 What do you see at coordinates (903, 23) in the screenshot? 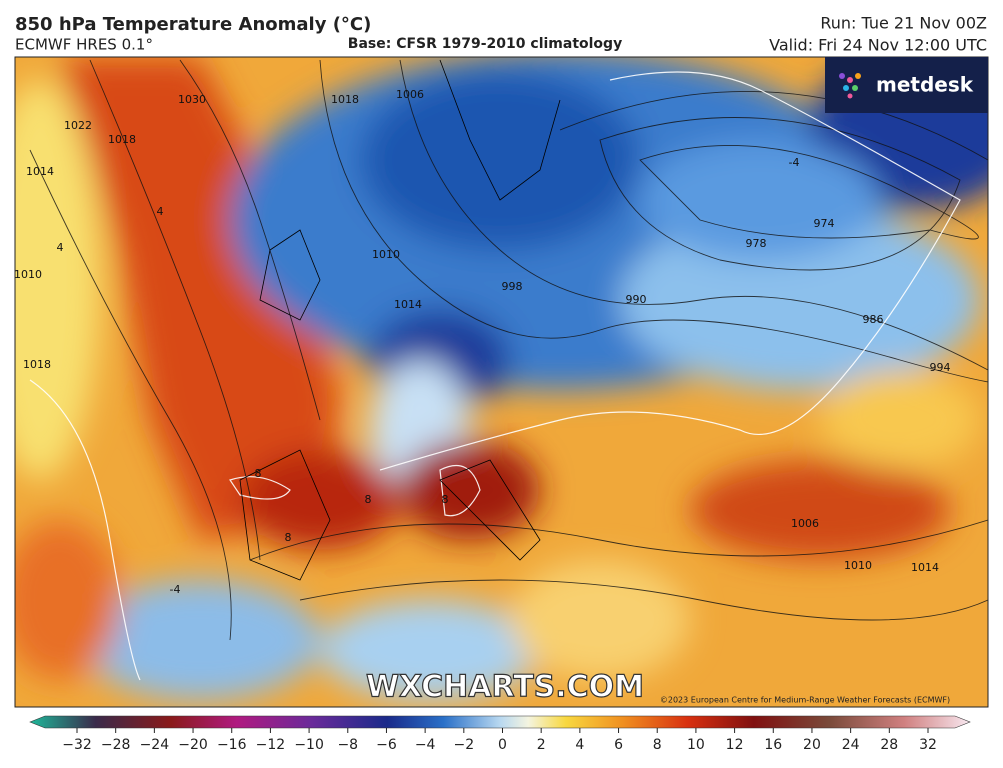
I see `run: Run: Tue 21 Nov 00Z` at bounding box center [903, 23].